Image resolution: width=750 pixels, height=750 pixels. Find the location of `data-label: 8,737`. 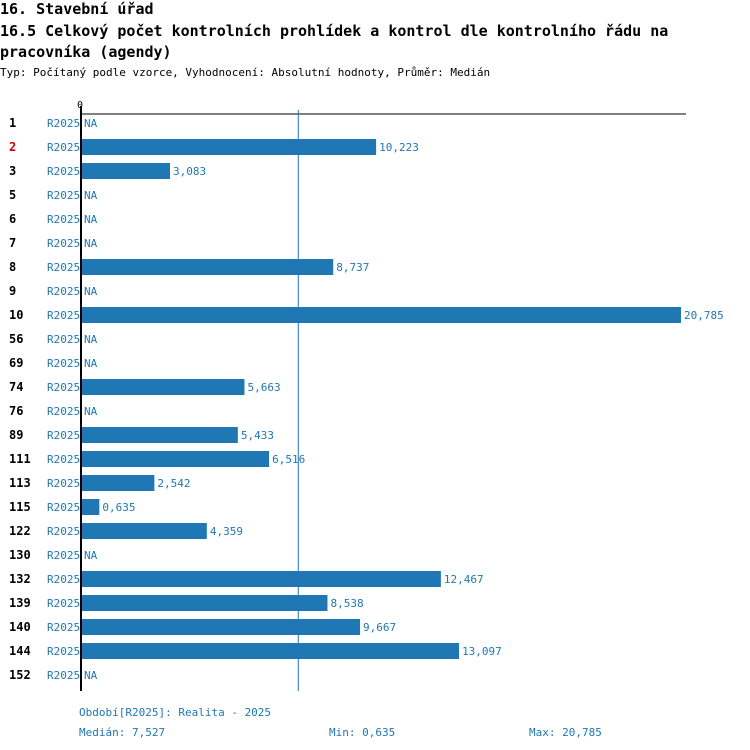

data-label: 8,737 is located at coordinates (352, 267).